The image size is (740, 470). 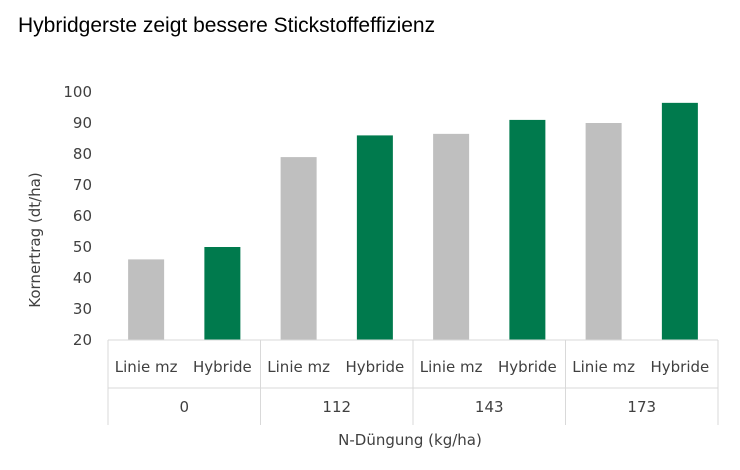 What do you see at coordinates (35, 239) in the screenshot?
I see `y-axis-label: Kornertrag (dt/ha)` at bounding box center [35, 239].